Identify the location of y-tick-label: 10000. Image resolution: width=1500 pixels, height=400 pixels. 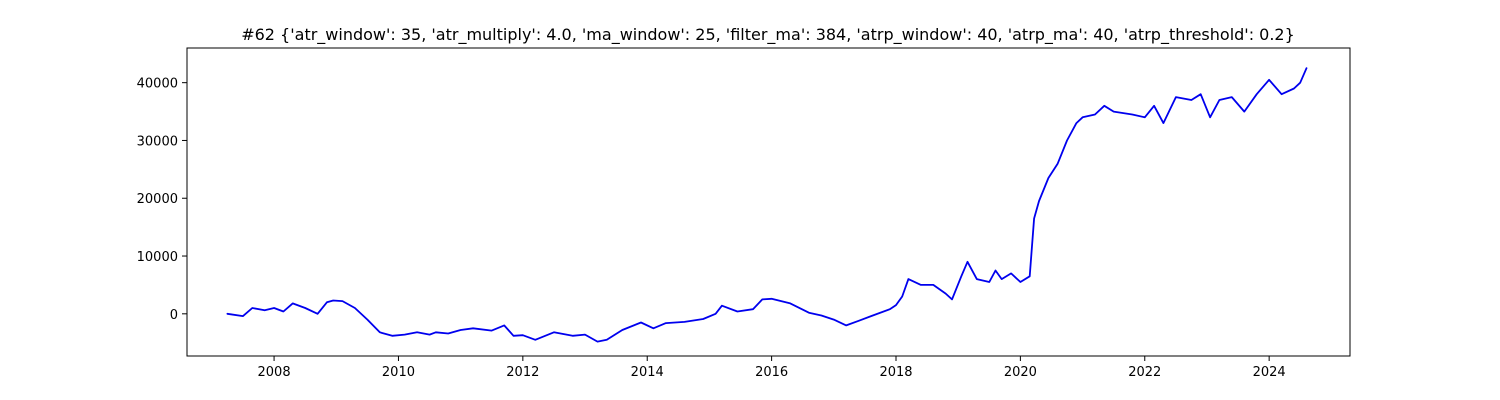
(157, 257).